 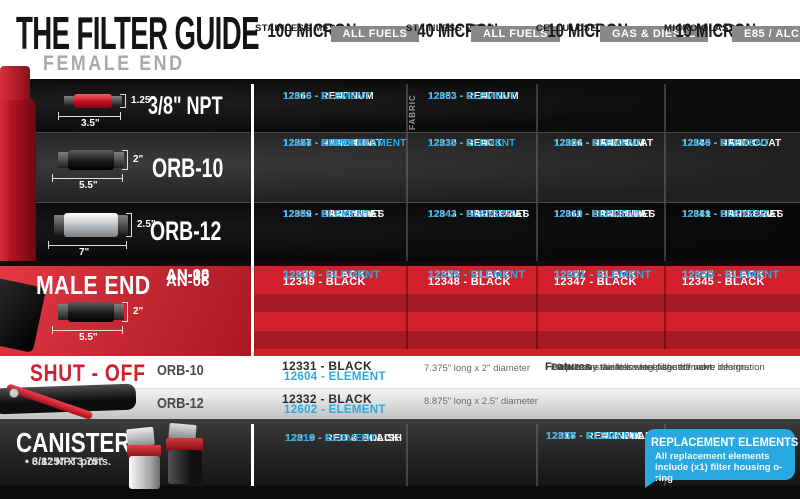 I want to click on shutoff-valve-hinge, so click(x=14, y=393).